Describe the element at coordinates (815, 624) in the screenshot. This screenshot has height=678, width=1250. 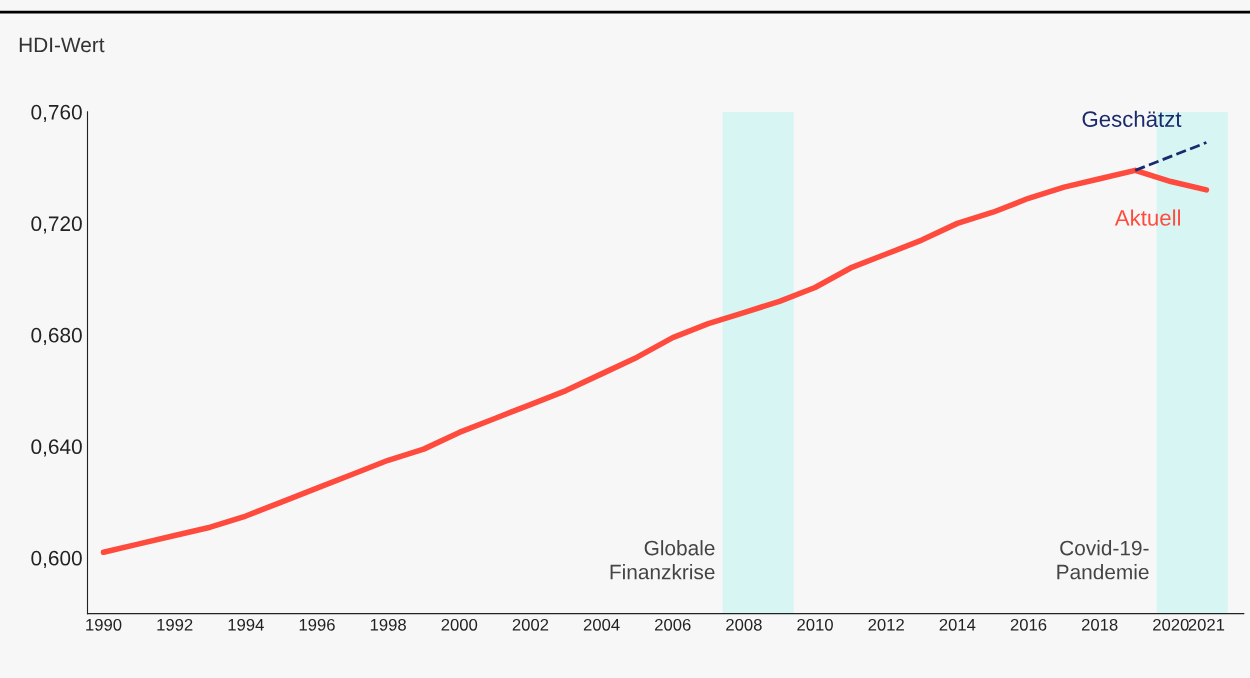
I see `x-tick-label: 2010` at that location.